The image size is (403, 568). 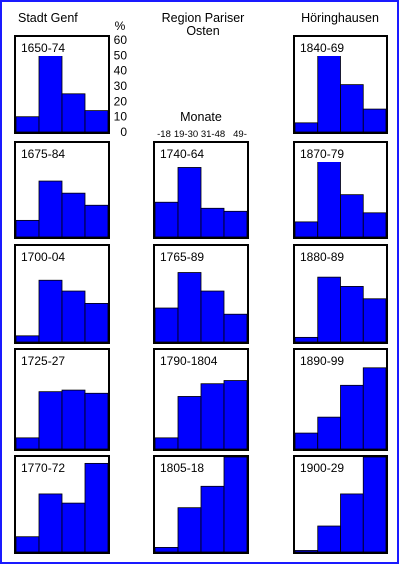 I want to click on column-title-1: Stadt Genf, so click(x=48, y=18).